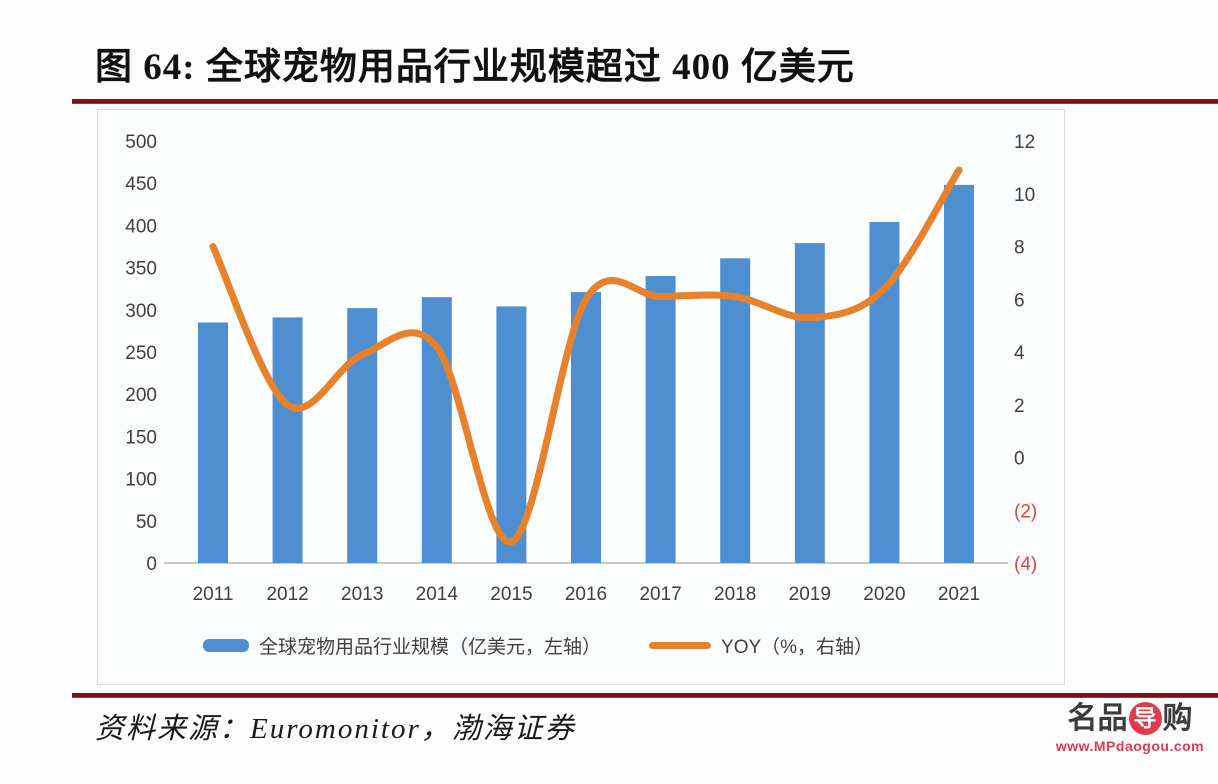 The image size is (1218, 784). I want to click on chart-legend: 全球宠物用品行业规模（亿美元，左轴） YOY（%，右轴）, so click(538, 645).